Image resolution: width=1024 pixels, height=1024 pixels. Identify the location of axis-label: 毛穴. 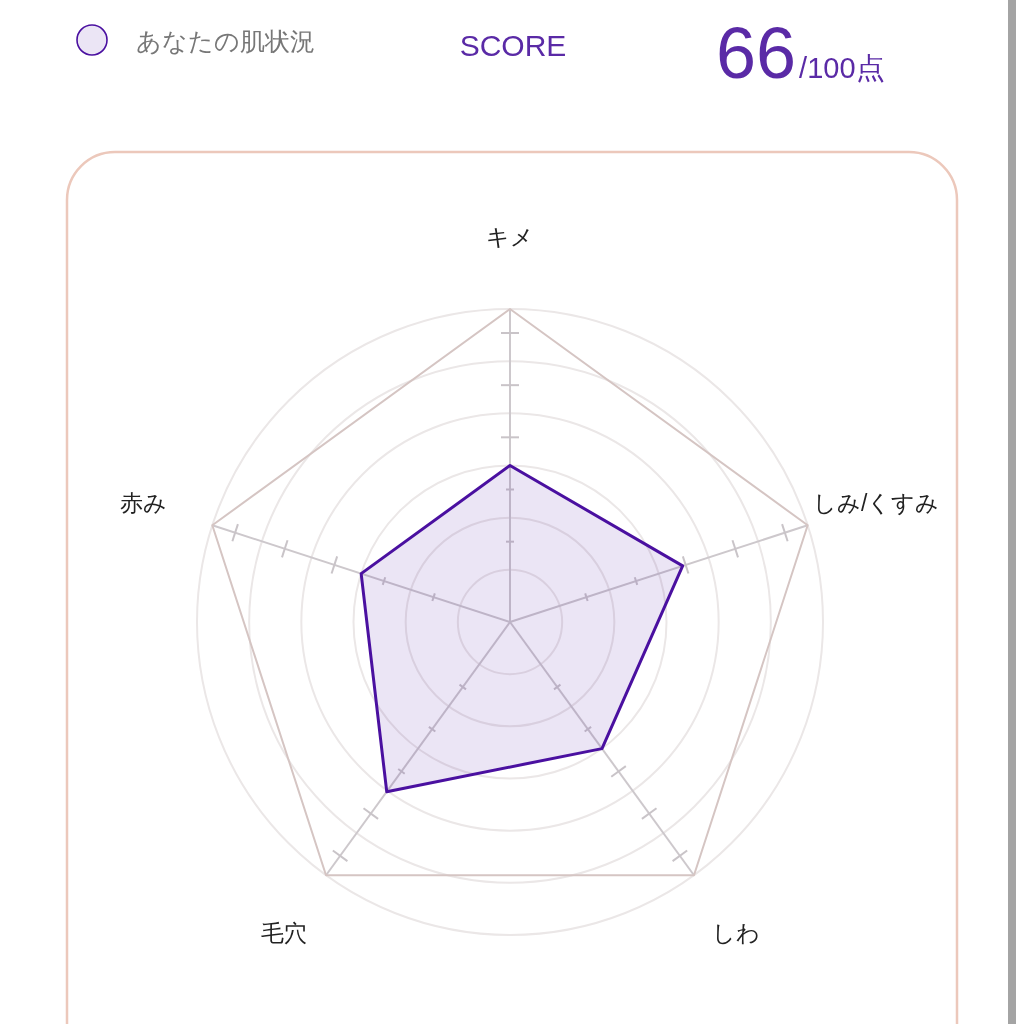
(283, 933).